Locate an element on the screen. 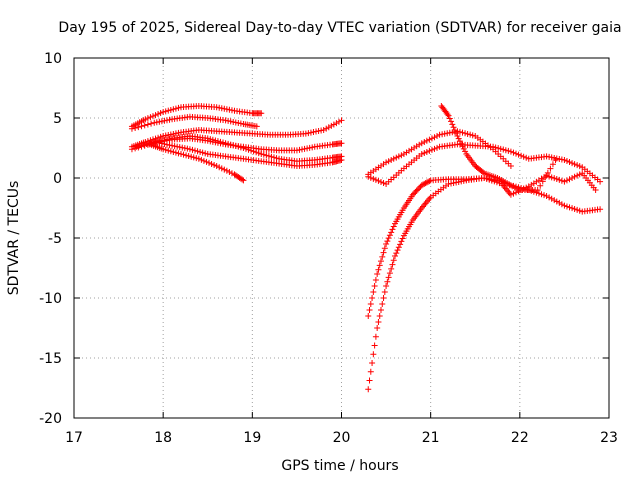 This screenshot has width=640, height=480. x-tick-label: 23 is located at coordinates (609, 438).